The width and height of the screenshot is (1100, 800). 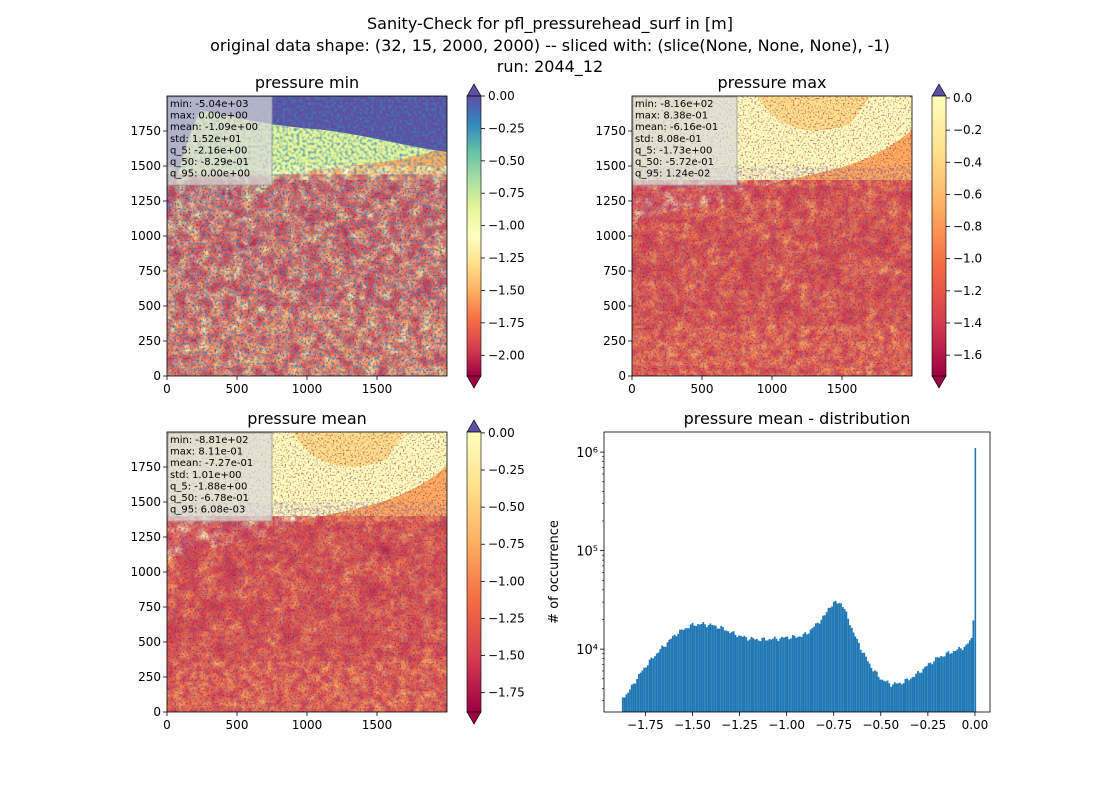 What do you see at coordinates (833, 725) in the screenshot?
I see `x-tick-label: −0.75` at bounding box center [833, 725].